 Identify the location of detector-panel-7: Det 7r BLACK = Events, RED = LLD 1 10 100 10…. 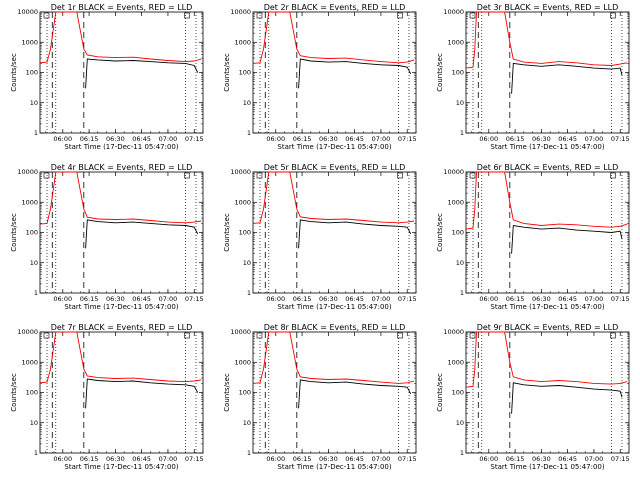
(106, 400).